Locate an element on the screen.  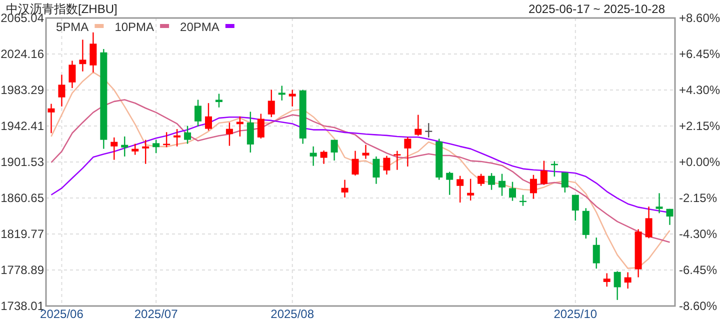
y-tick-label: 1778.89 is located at coordinates (22, 270).